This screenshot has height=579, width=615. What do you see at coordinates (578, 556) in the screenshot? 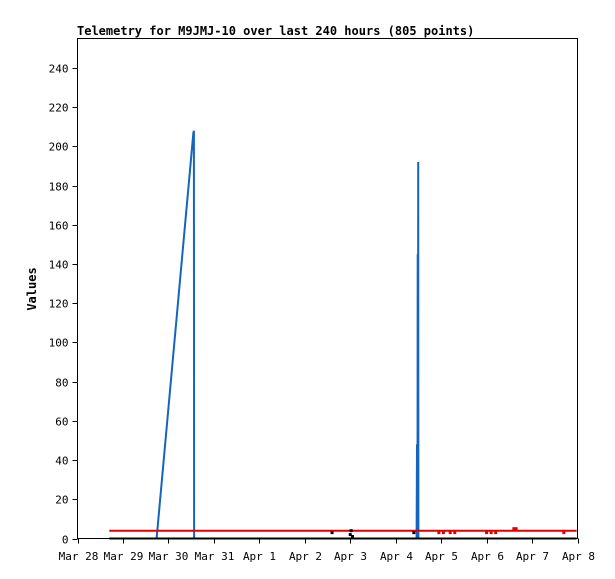
I see `x-tick-label: Apr 8` at bounding box center [578, 556].